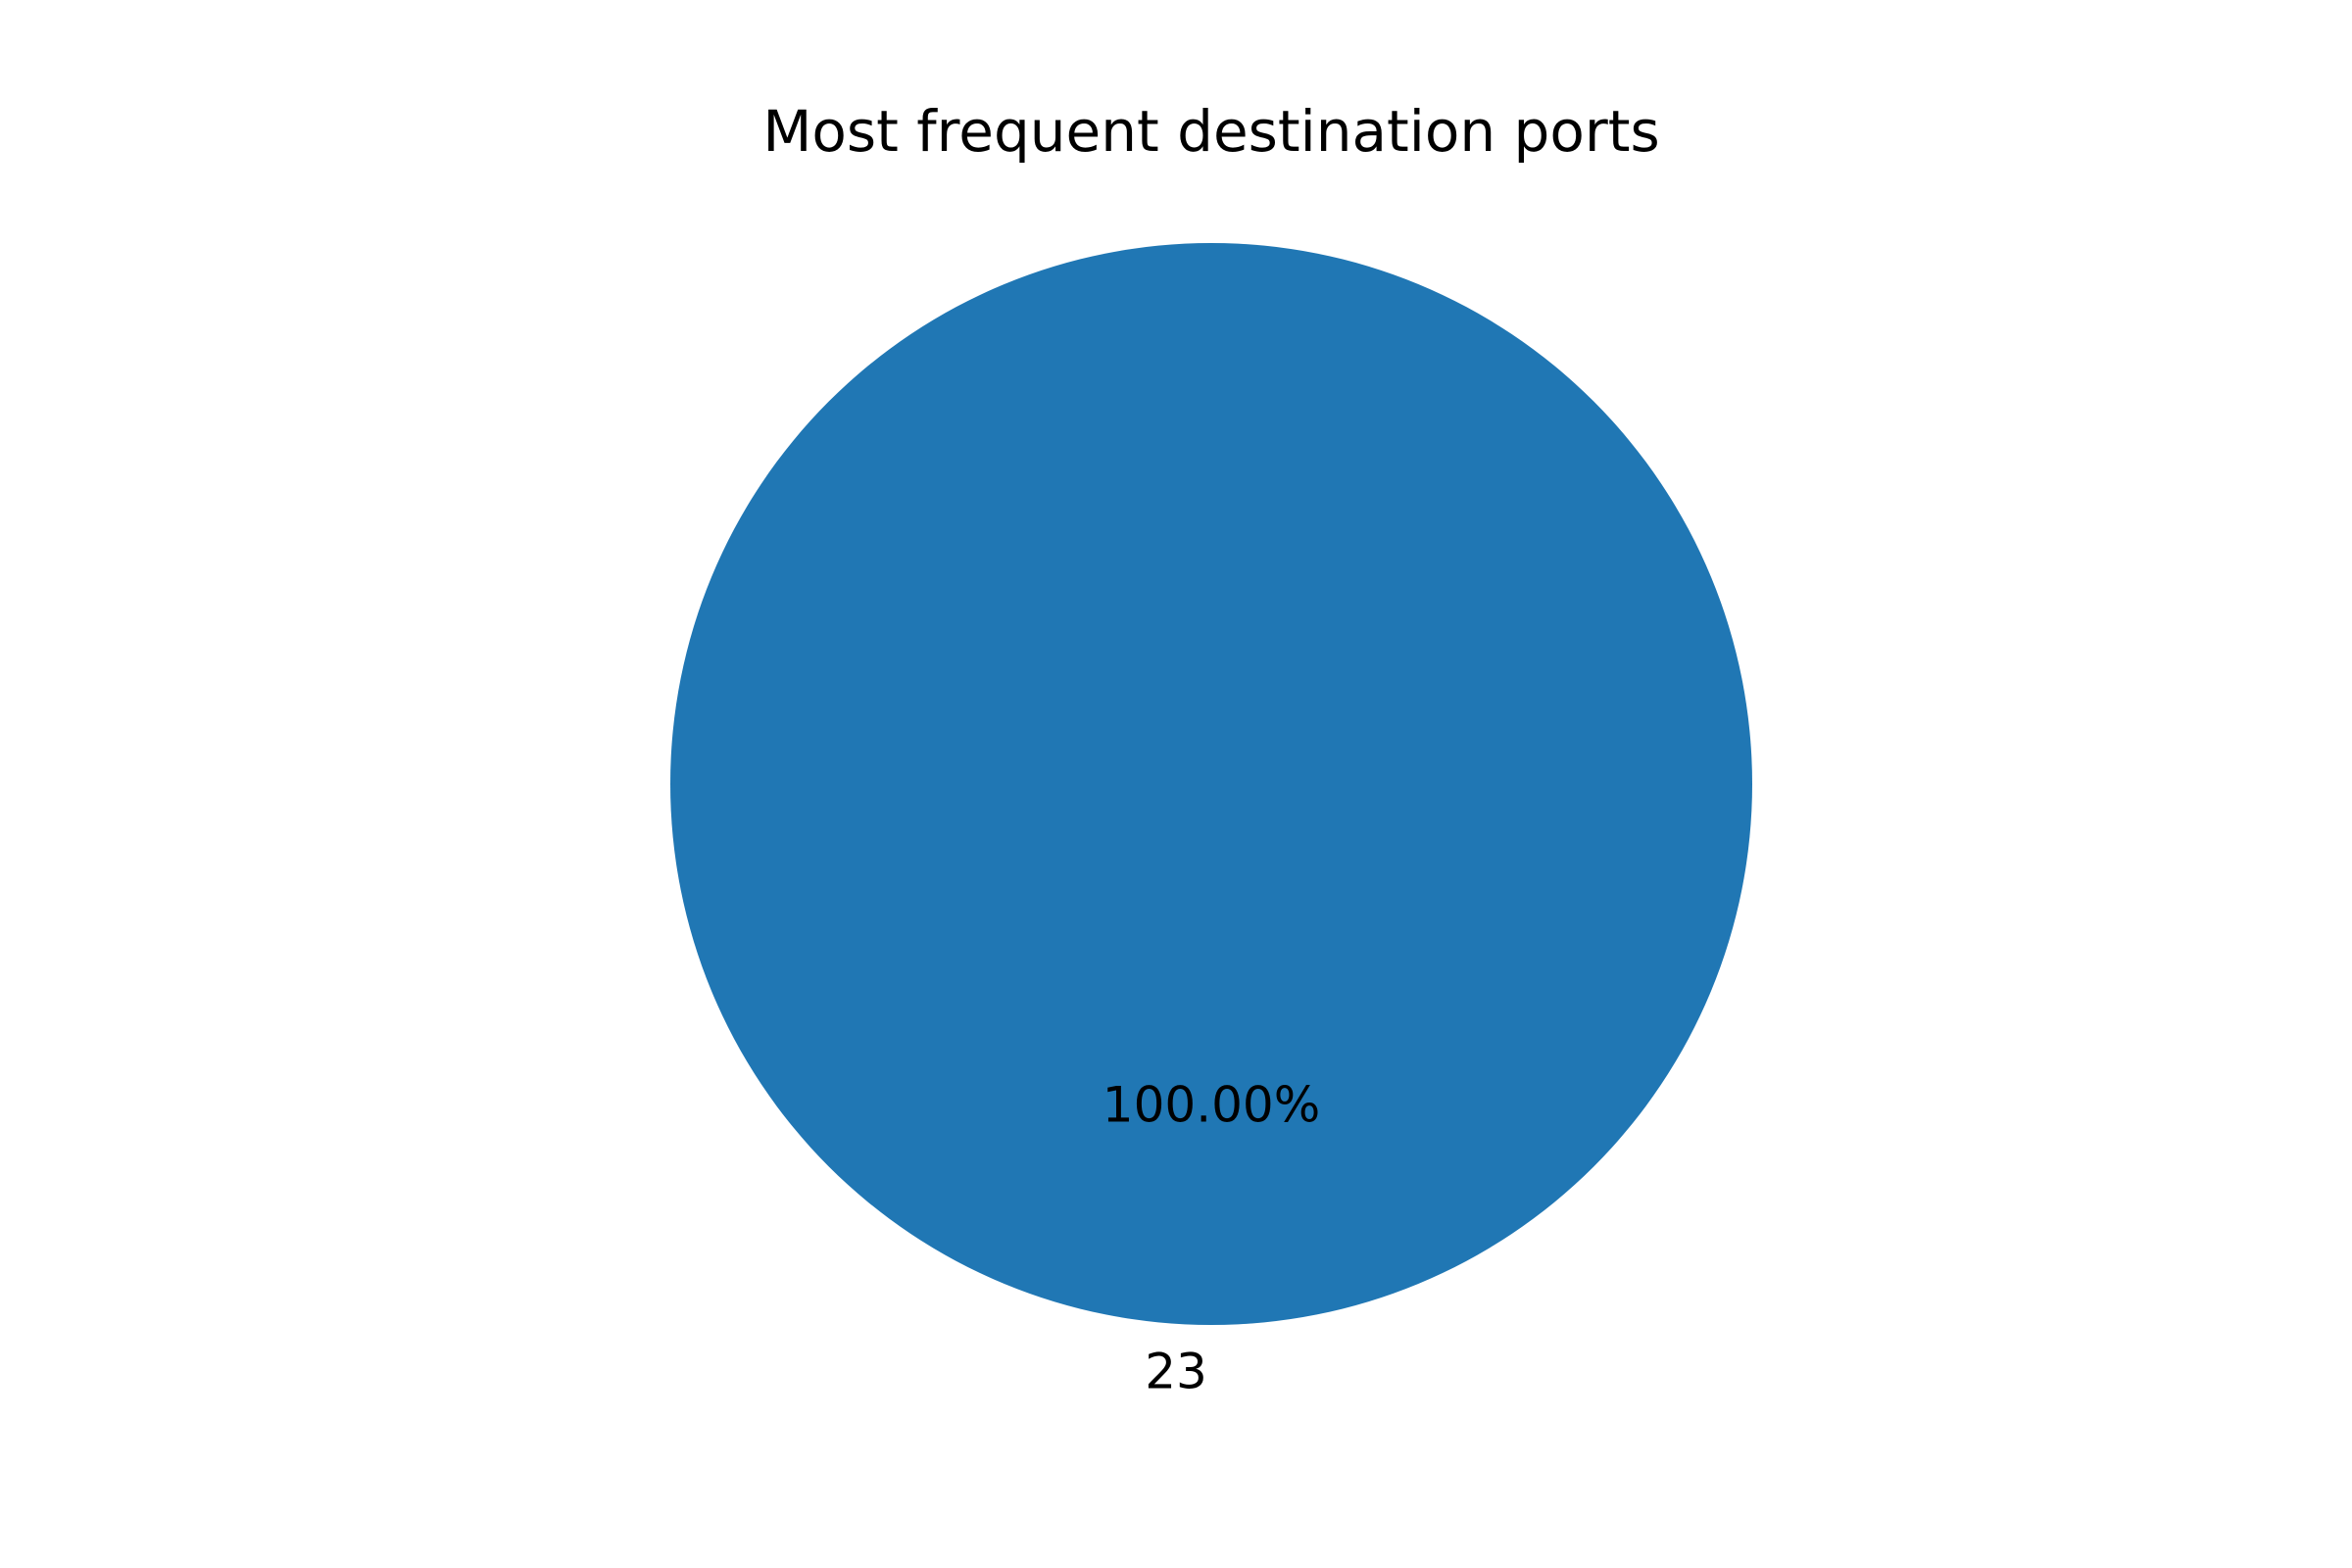 This screenshot has width=2352, height=1568. Describe the element at coordinates (1211, 1105) in the screenshot. I see `pie-percent-label: 100.00%` at that location.